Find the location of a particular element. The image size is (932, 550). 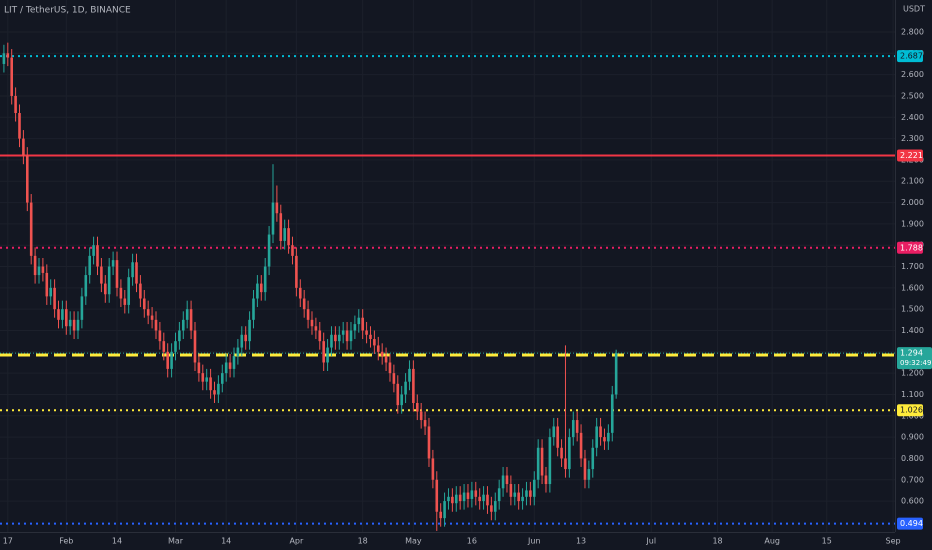

countdown-label: 09:32:49 is located at coordinates (915, 363).